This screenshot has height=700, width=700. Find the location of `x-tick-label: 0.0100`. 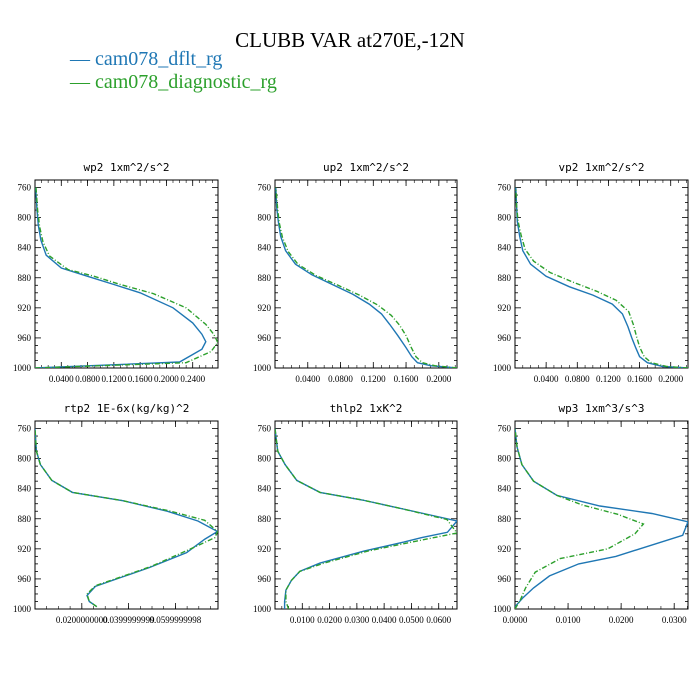

x-tick-label: 0.0100 is located at coordinates (302, 620).